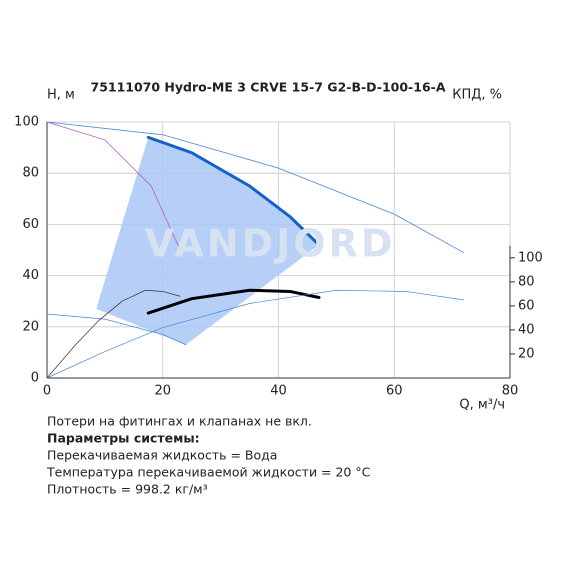  I want to click on x-tick-label: 0, so click(47, 391).